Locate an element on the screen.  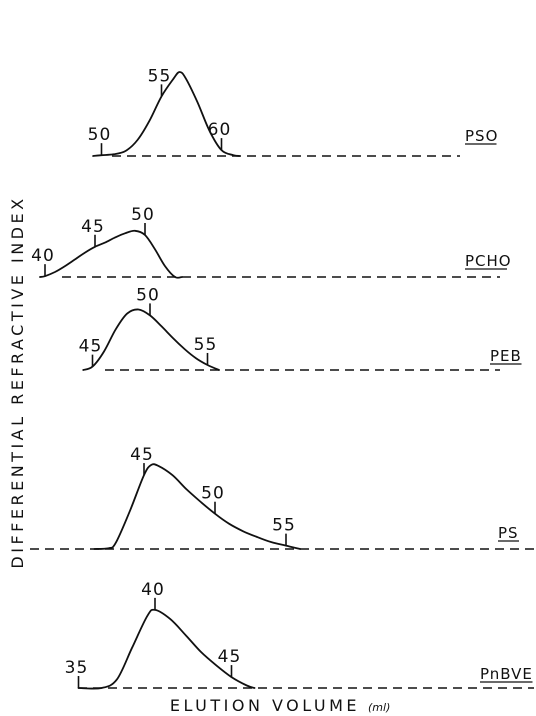
y-axis-label: DIFFERENTIAL REFRACTIVE INDEX is located at coordinates (17, 381).